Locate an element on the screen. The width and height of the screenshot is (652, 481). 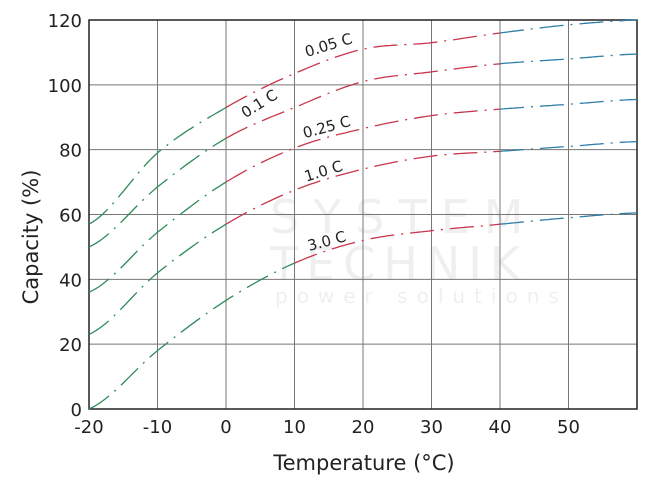
x-tick-label: 0 is located at coordinates (225, 427).